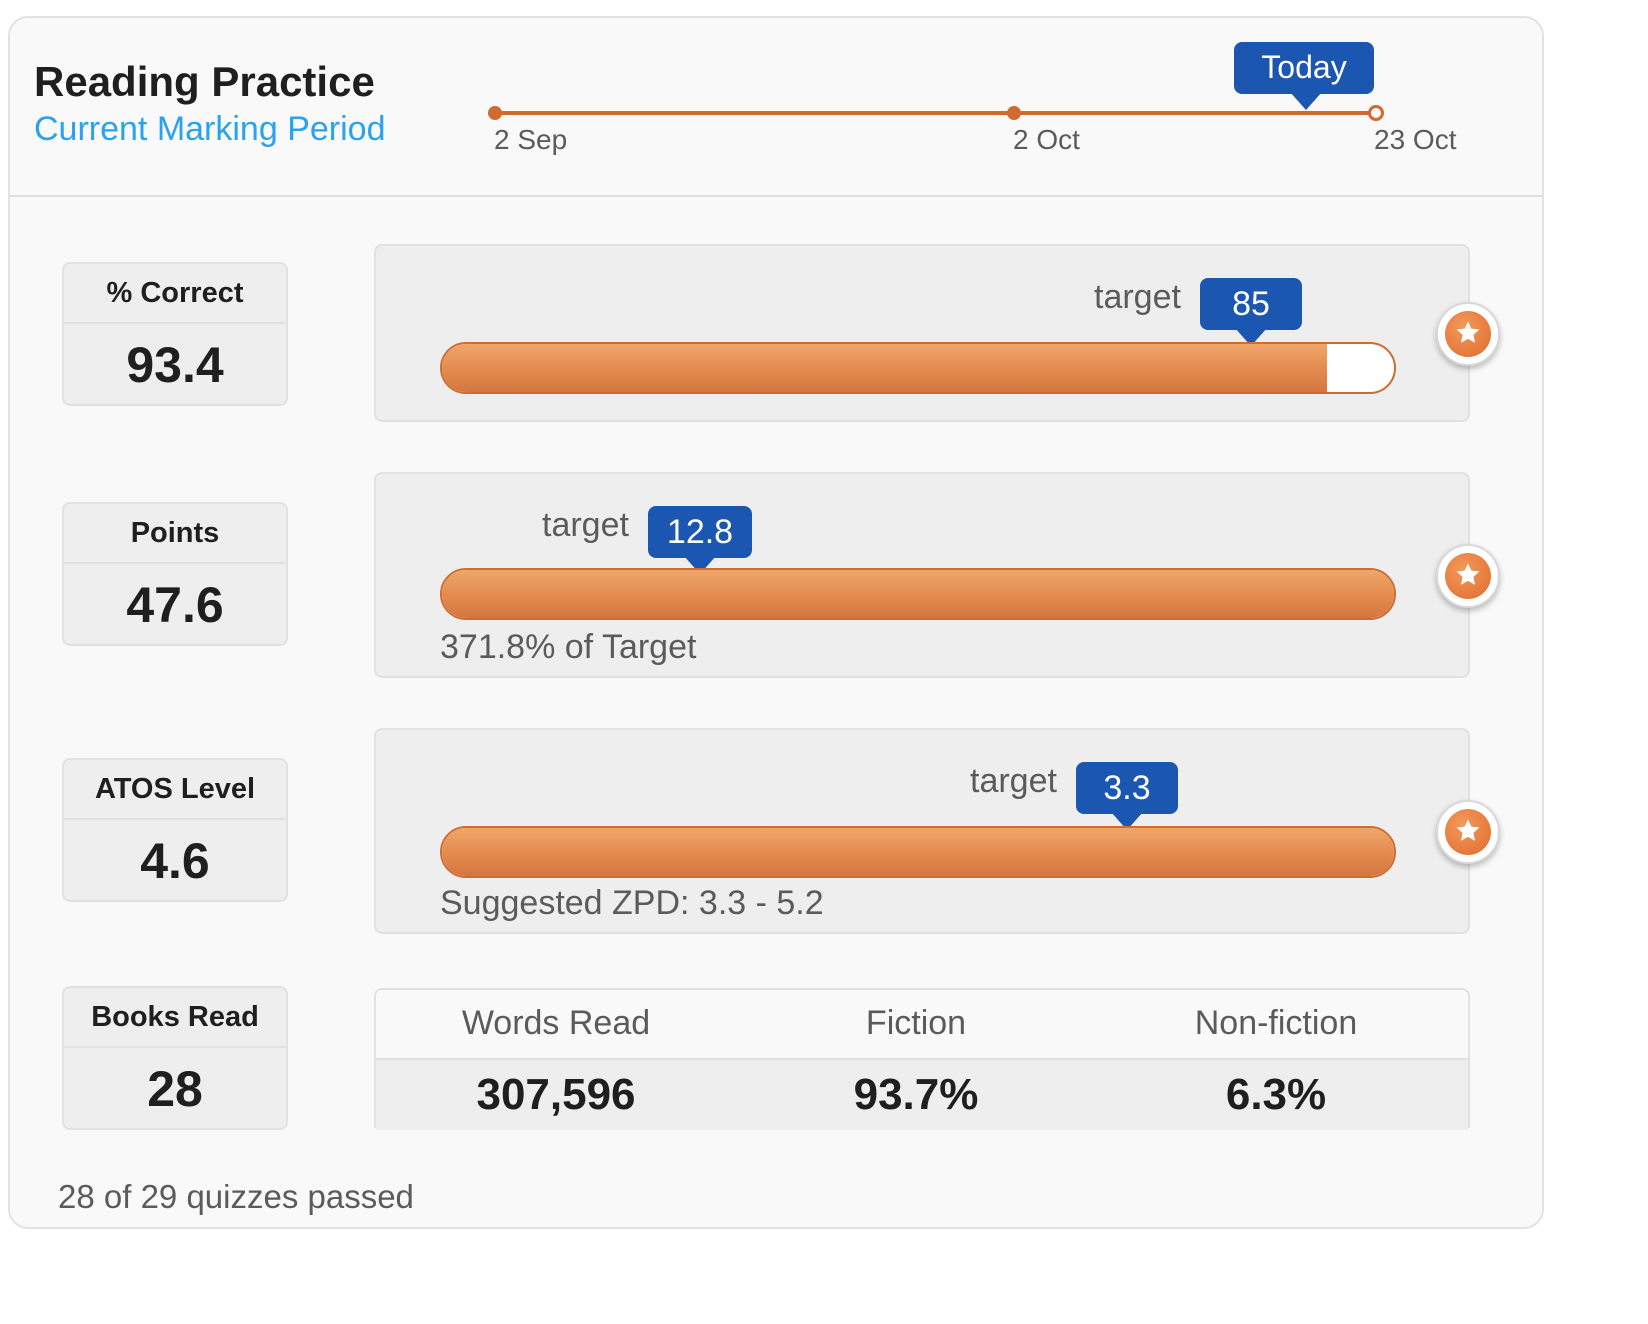  Describe the element at coordinates (916, 1023) in the screenshot. I see `fiction-header: Fiction` at that location.